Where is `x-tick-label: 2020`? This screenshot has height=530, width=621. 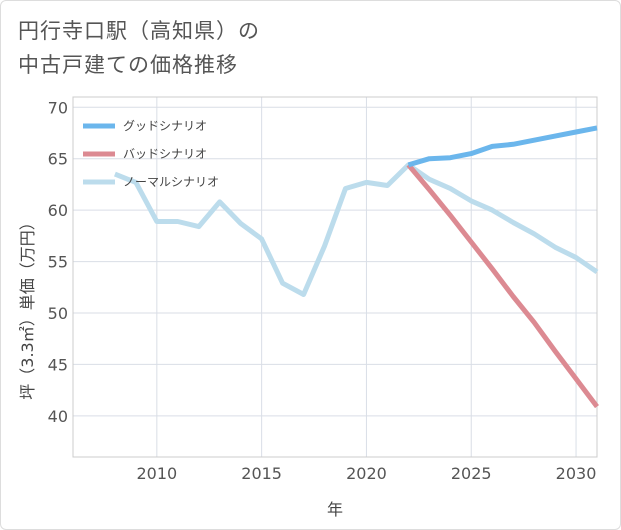 x-tick-label: 2020 is located at coordinates (366, 473).